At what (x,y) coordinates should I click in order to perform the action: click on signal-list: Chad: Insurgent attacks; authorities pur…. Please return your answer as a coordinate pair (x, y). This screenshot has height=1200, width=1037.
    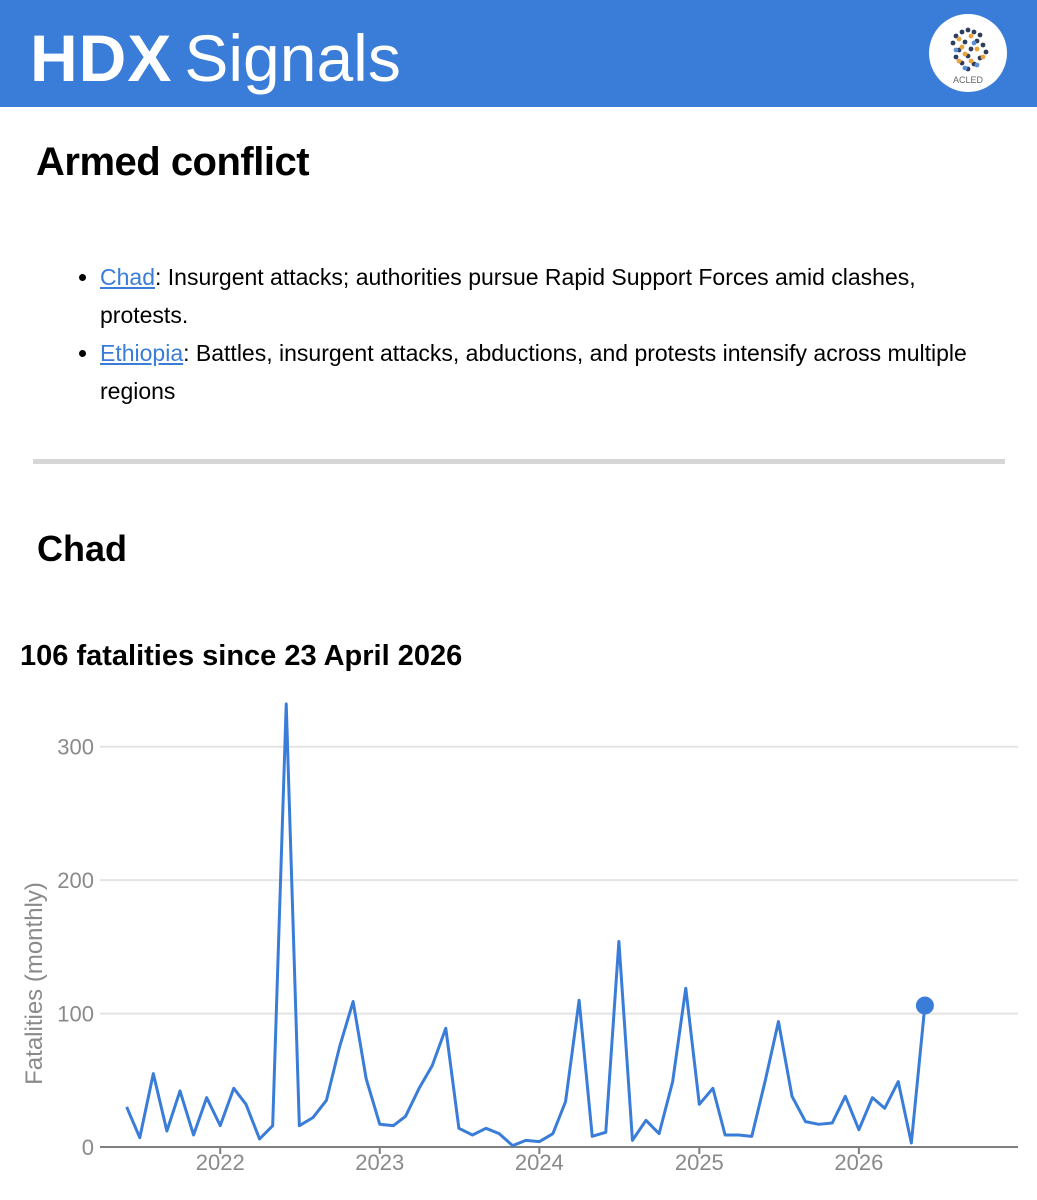
    Looking at the image, I should click on (530, 334).